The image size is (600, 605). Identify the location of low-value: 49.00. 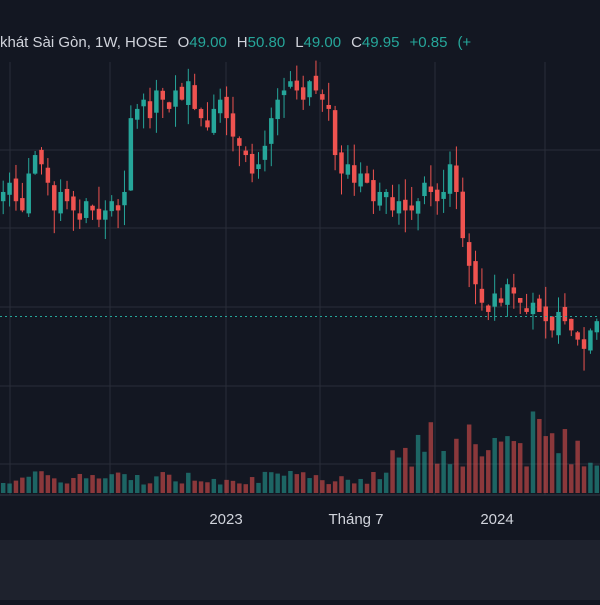
(322, 42).